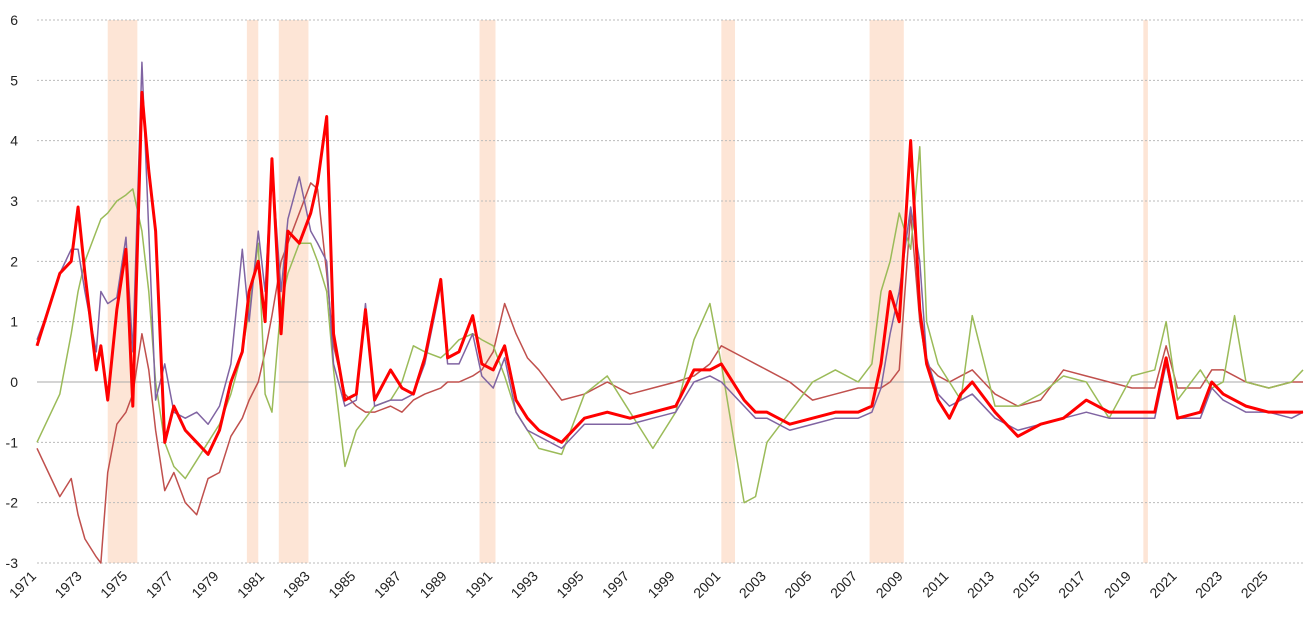 The image size is (1313, 620). What do you see at coordinates (14, 261) in the screenshot?
I see `y-tick-label: 2` at bounding box center [14, 261].